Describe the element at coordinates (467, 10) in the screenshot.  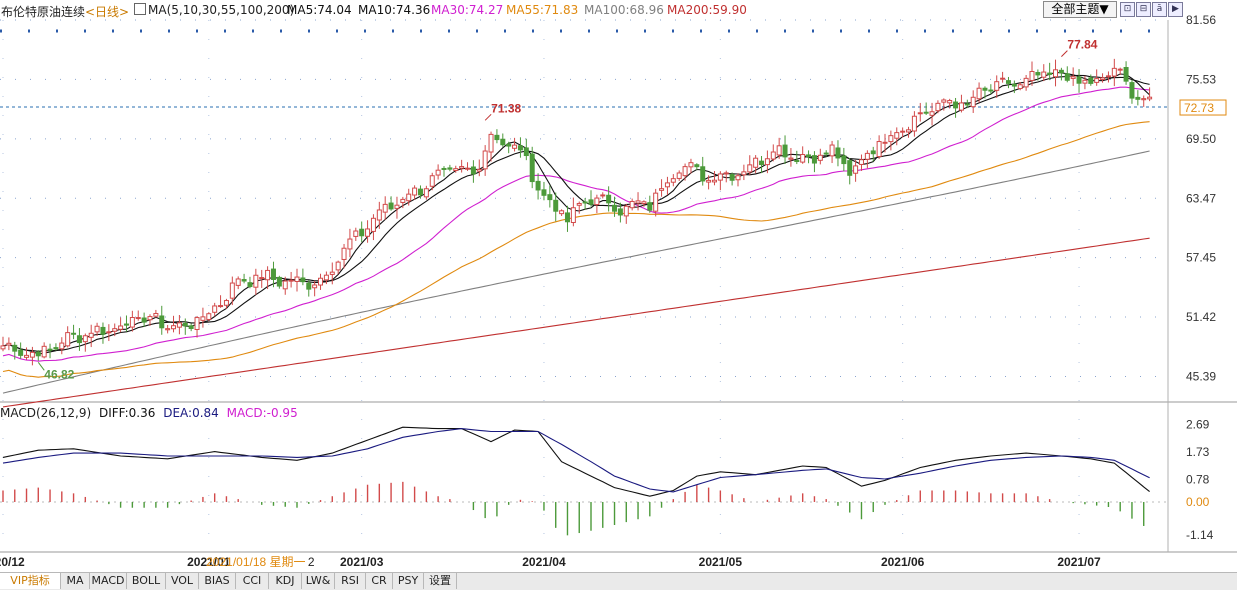
I see `ma30-value: MA30:74.27` at that location.